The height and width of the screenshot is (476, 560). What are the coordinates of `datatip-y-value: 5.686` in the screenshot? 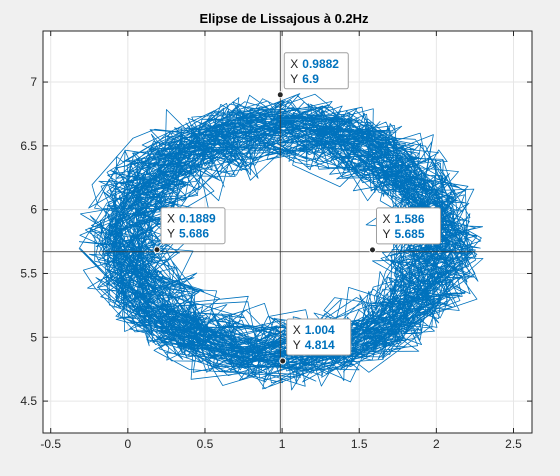 It's located at (194, 234).